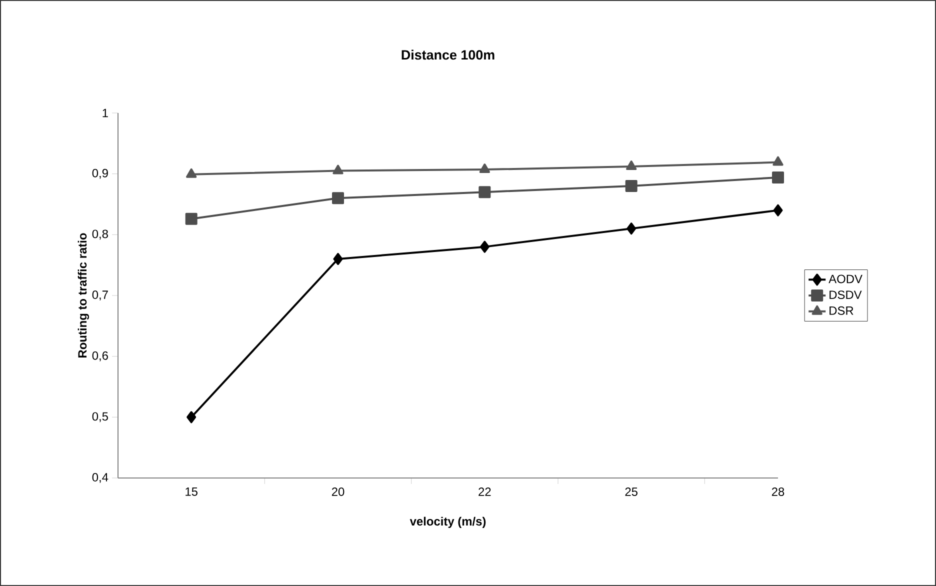  Describe the element at coordinates (100, 356) in the screenshot. I see `y-tick-label: 0,6` at that location.